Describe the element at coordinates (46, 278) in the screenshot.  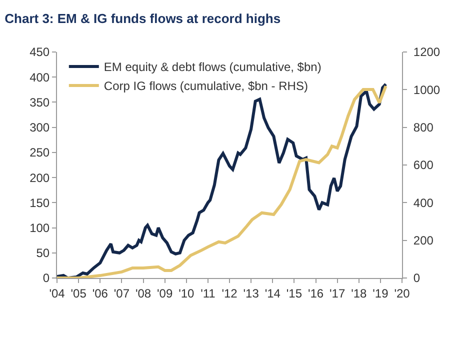
I see `y-tick-label: 0` at that location.